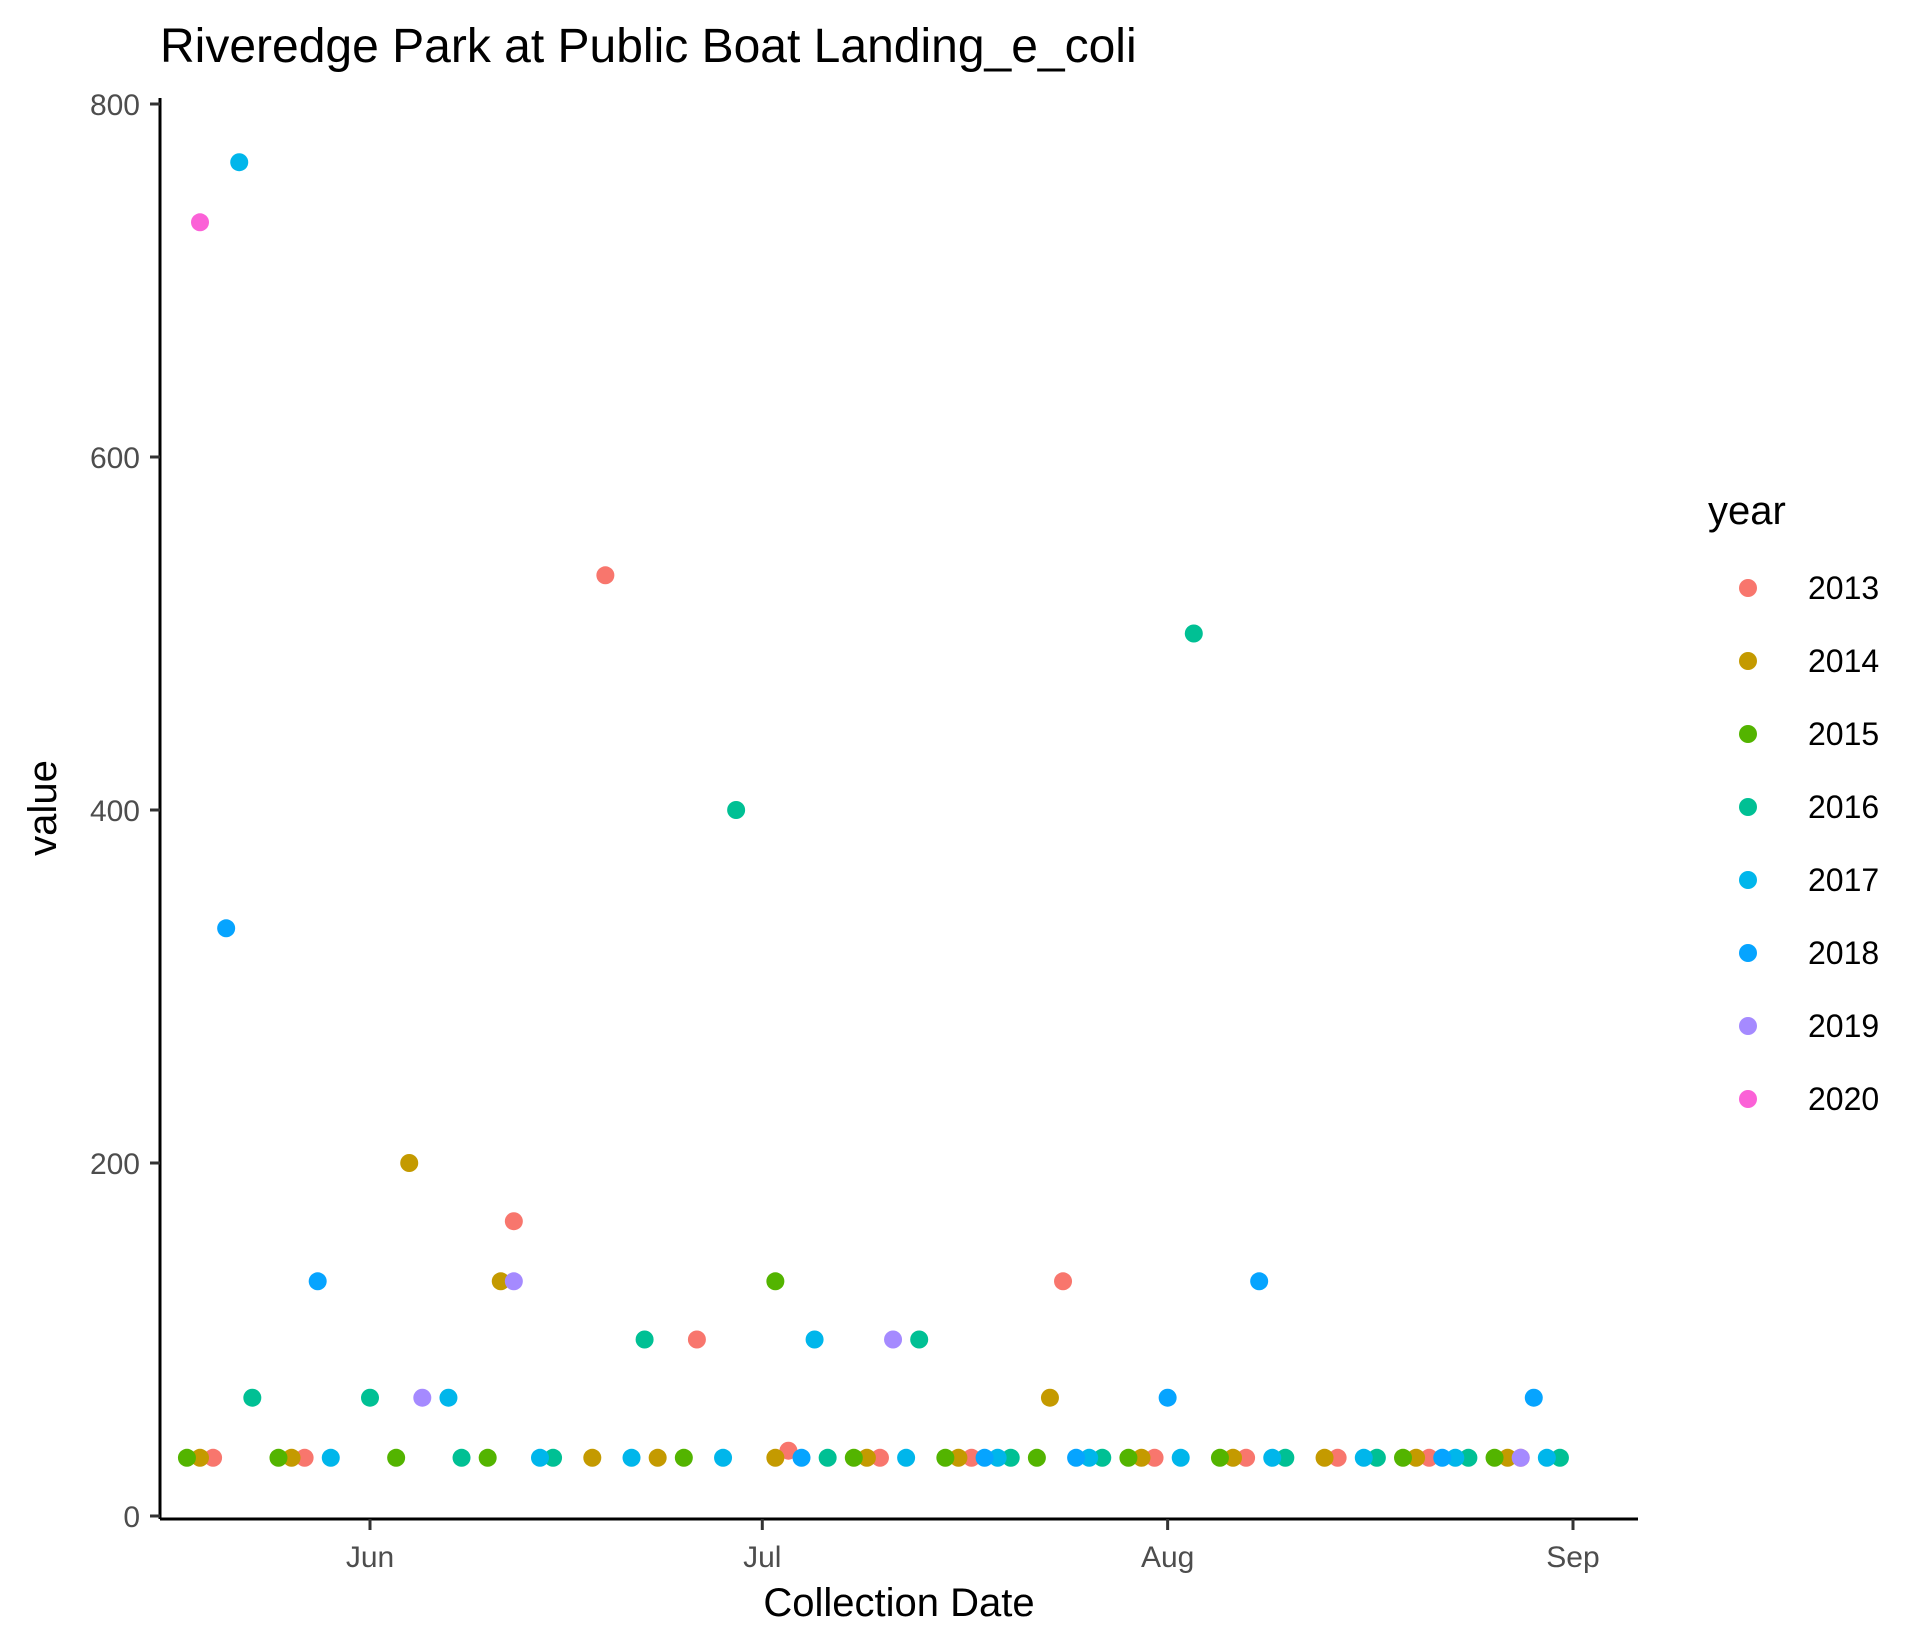  Describe the element at coordinates (1572, 1557) in the screenshot. I see `x-tick-label: Sep` at that location.